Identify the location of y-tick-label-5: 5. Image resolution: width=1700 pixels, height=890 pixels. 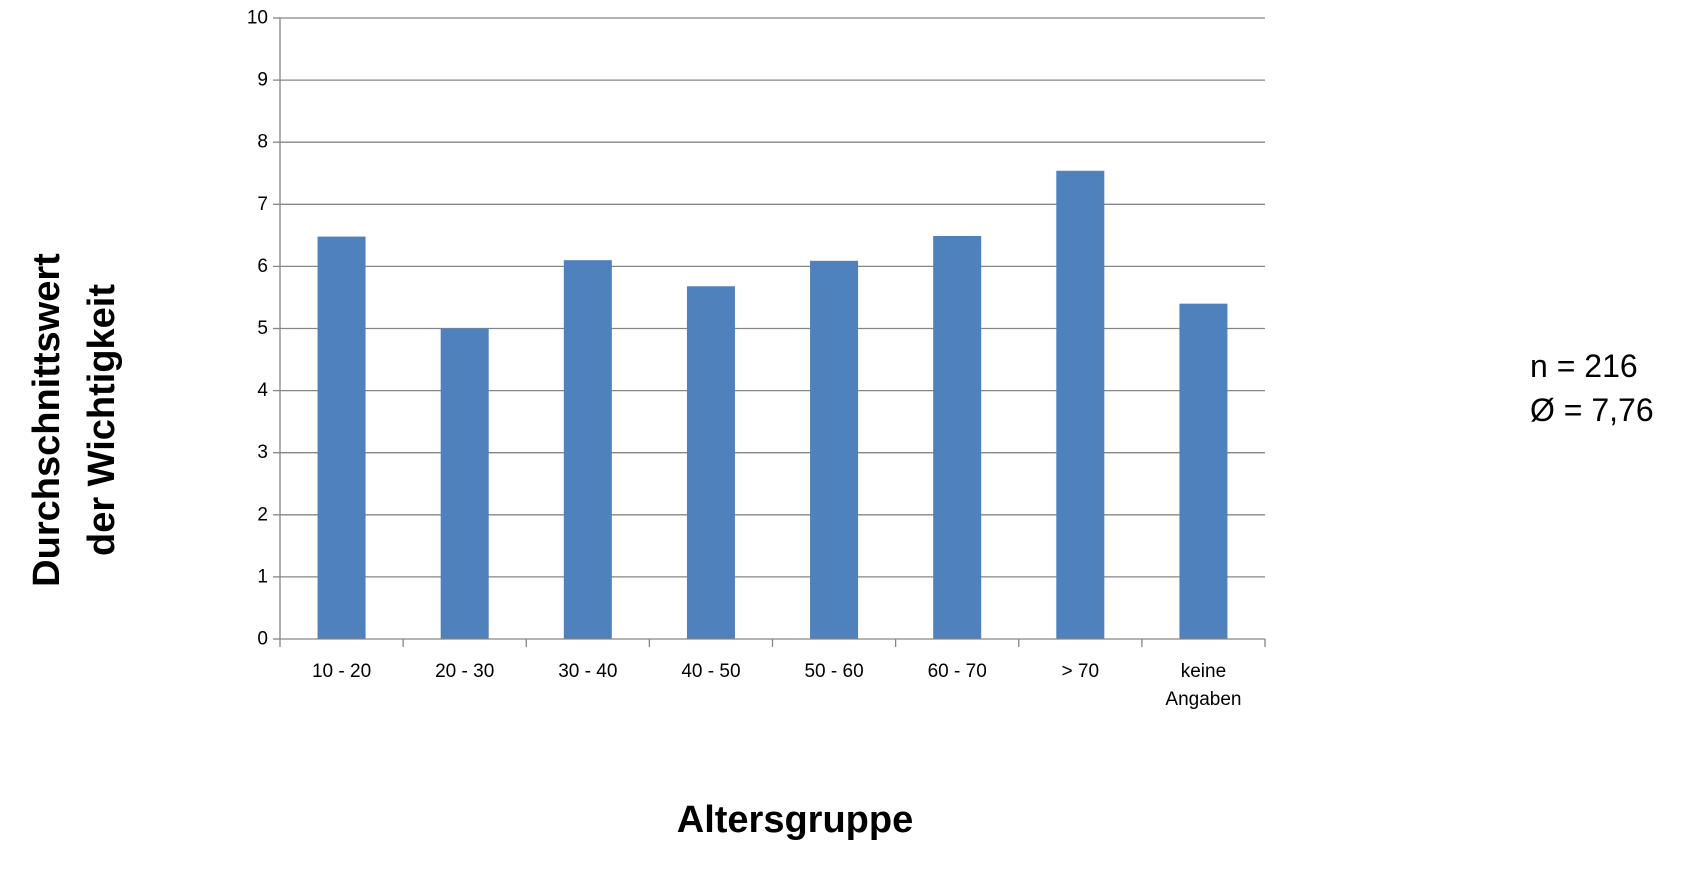
(262, 328).